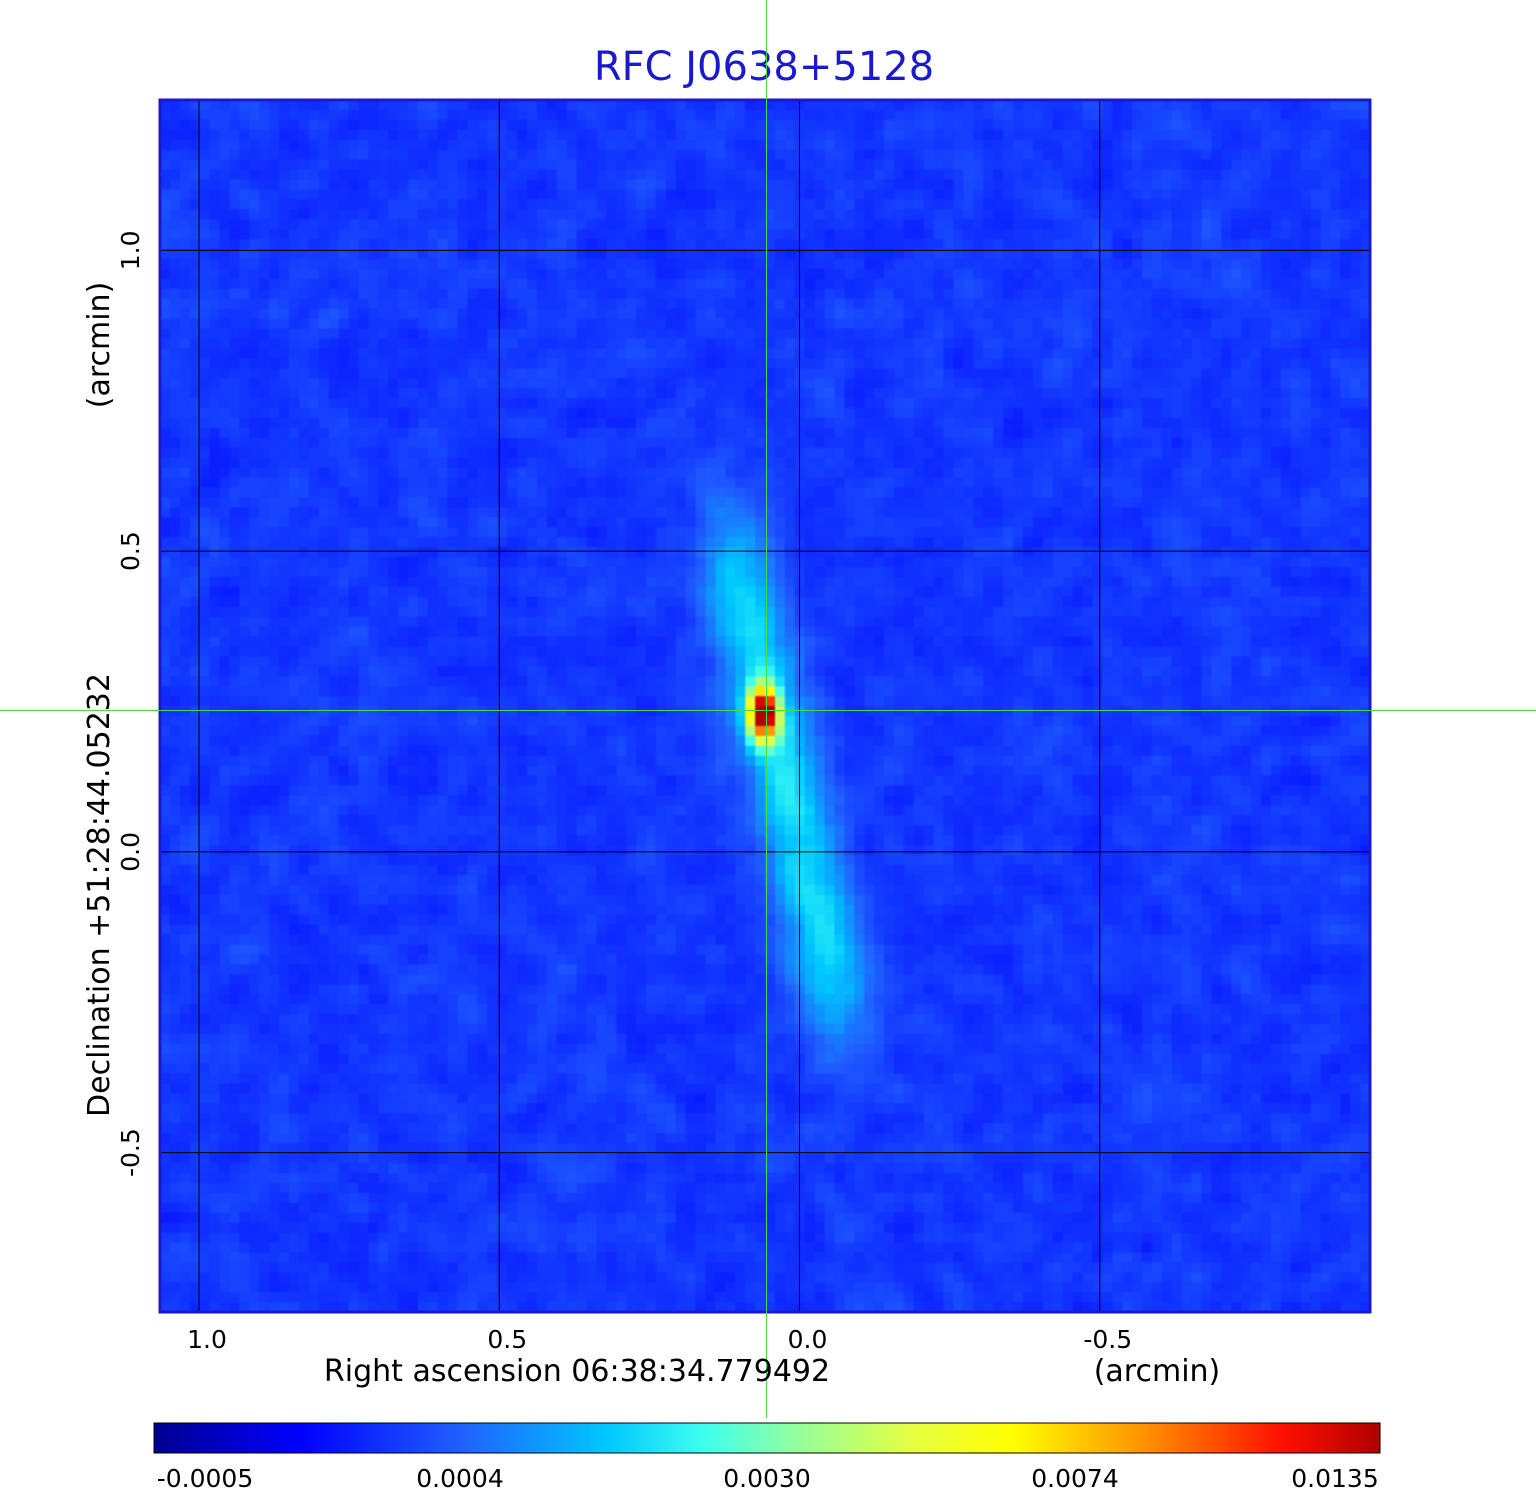 The width and height of the screenshot is (1536, 1511). What do you see at coordinates (130, 703) in the screenshot?
I see `y-tick-labels: -0.5 0.0 0.5 1.0` at bounding box center [130, 703].